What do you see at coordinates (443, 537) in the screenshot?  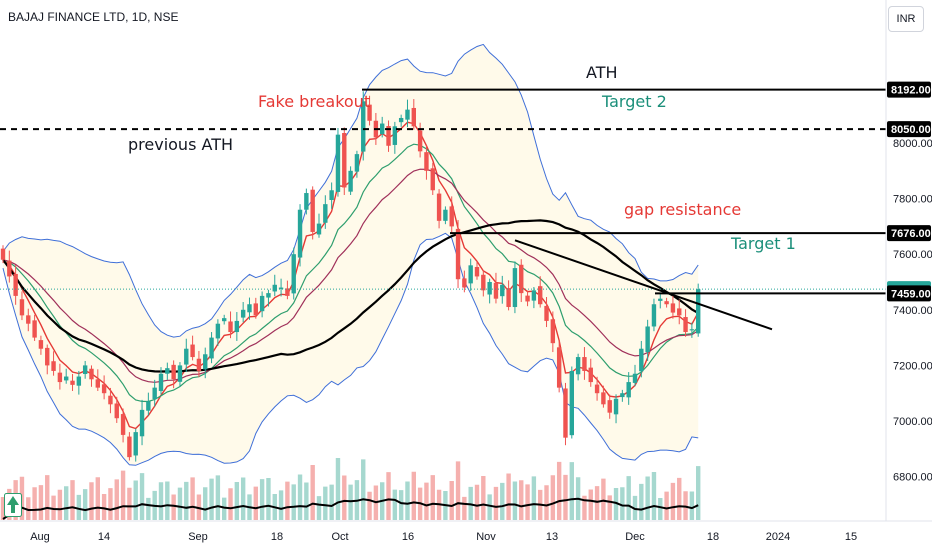 I see `time-axis: Aug 14 Sep 18 Oct 16 Nov 13 Dec 18 2024 15` at bounding box center [443, 537].